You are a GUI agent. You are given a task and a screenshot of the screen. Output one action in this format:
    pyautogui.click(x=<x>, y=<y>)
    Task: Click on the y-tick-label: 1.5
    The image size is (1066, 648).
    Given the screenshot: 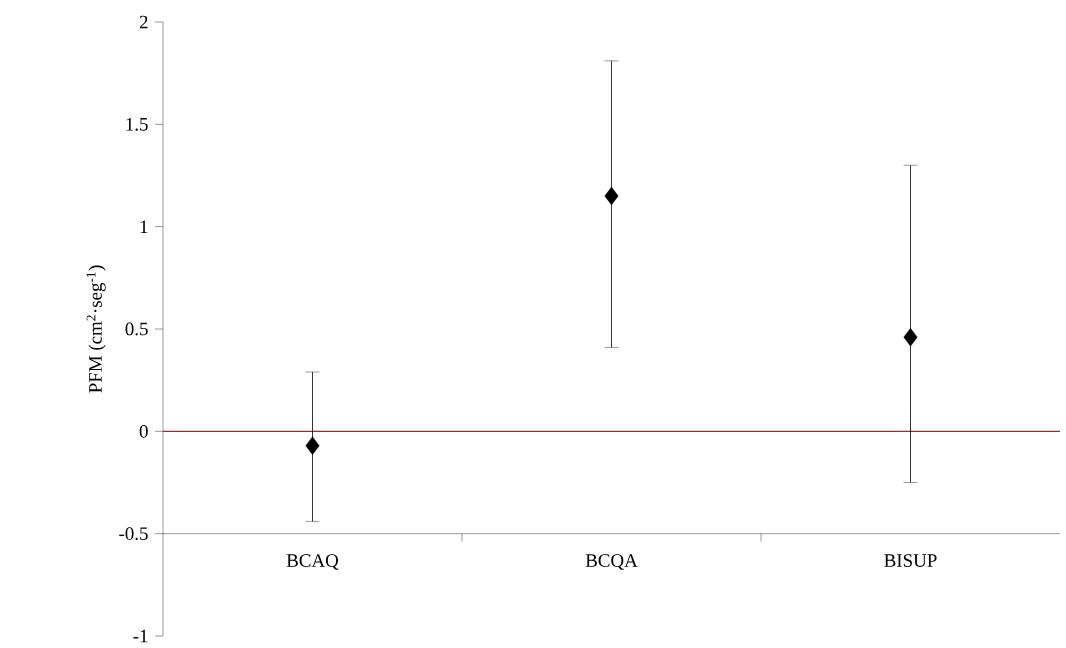 What is the action you would take?
    pyautogui.click(x=137, y=124)
    